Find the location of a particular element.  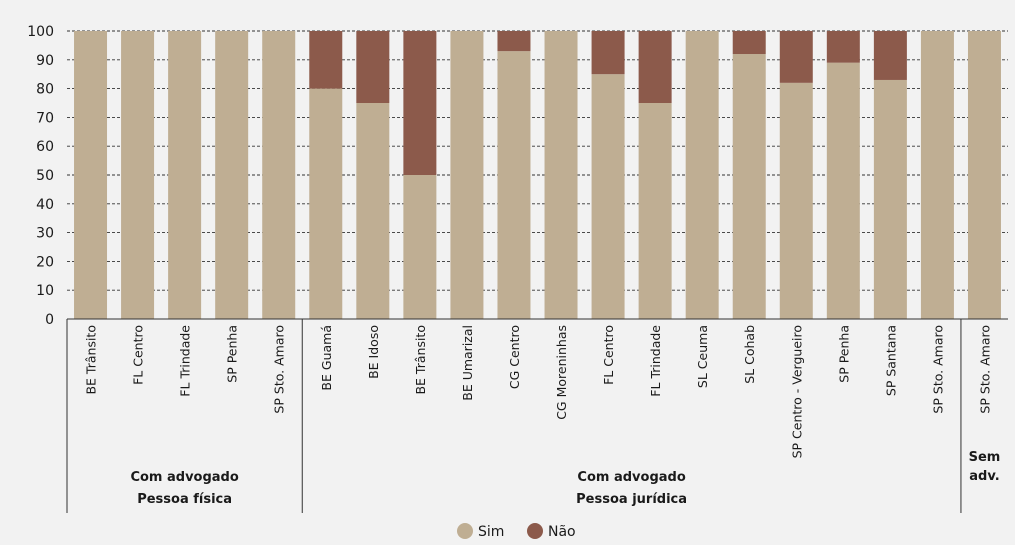

group-label-0-line1: Com advogado is located at coordinates (184, 477).